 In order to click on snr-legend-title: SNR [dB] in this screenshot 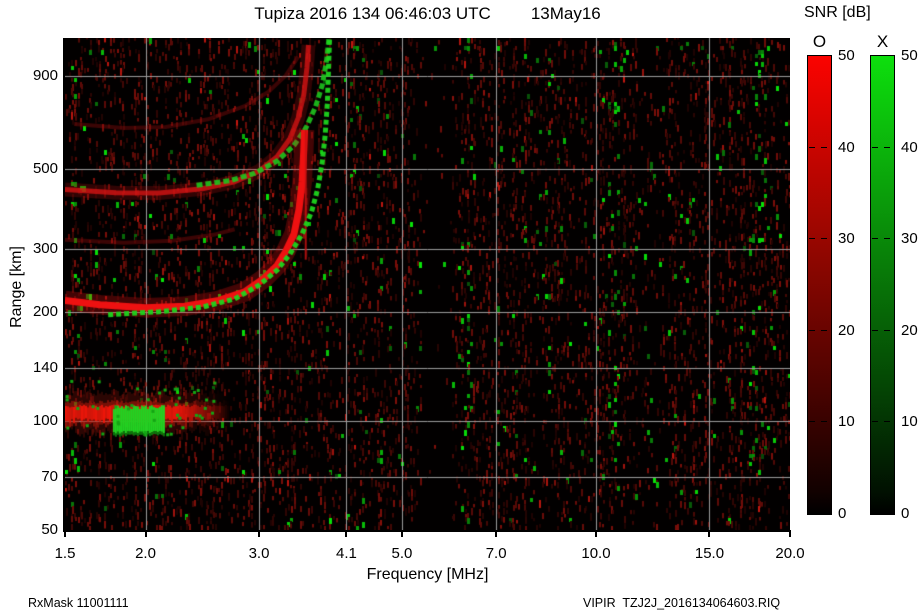, I will do `click(837, 12)`.